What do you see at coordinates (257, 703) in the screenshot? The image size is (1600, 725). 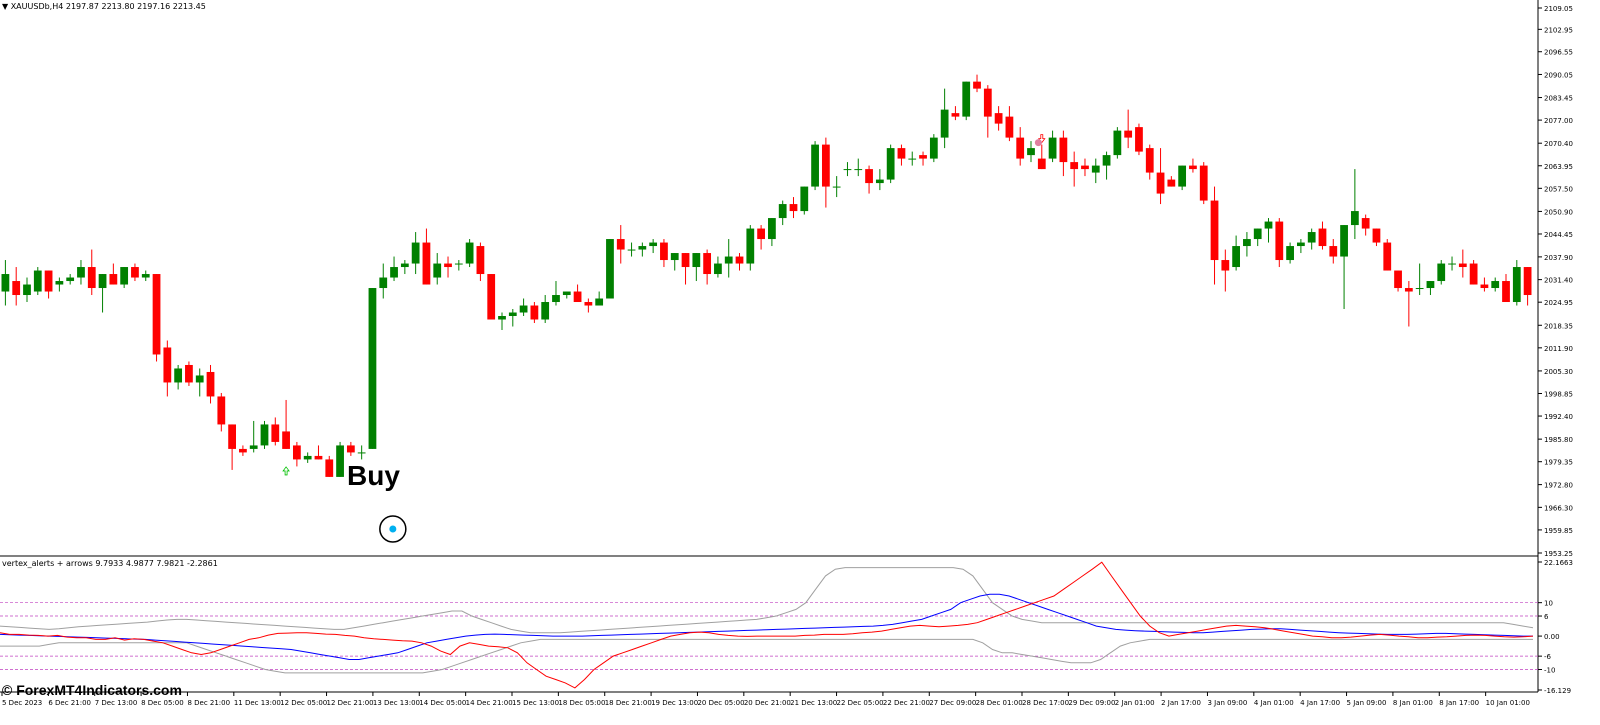 I see `time-label: 11 Dec 13:00` at bounding box center [257, 703].